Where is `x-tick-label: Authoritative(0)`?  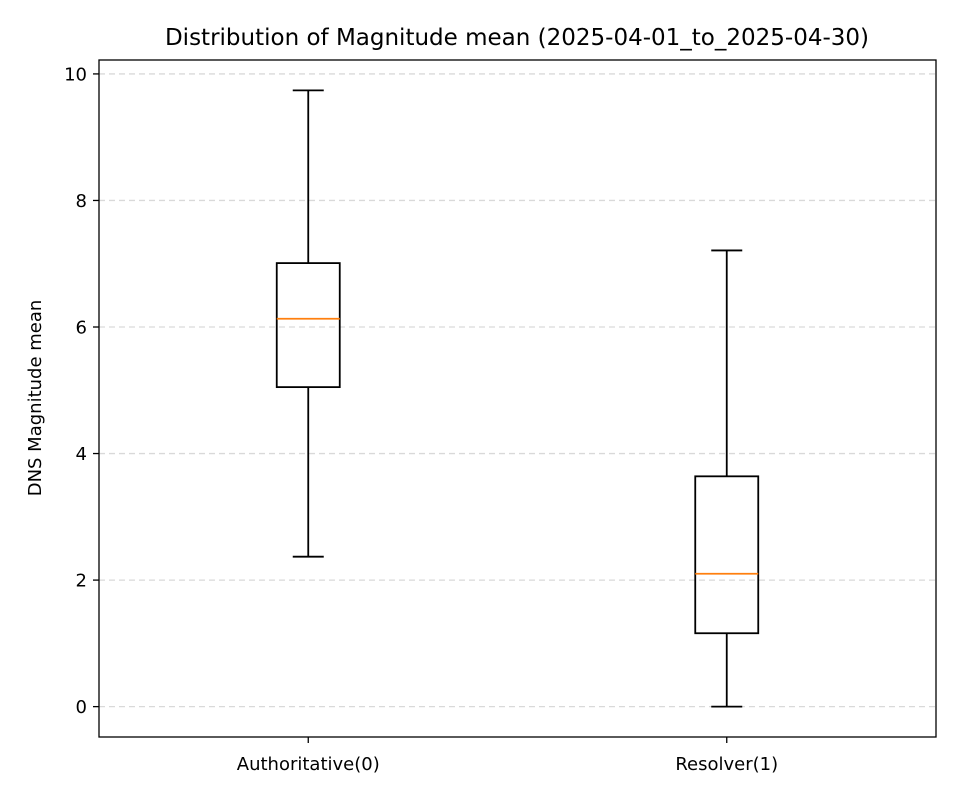 x-tick-label: Authoritative(0) is located at coordinates (308, 764).